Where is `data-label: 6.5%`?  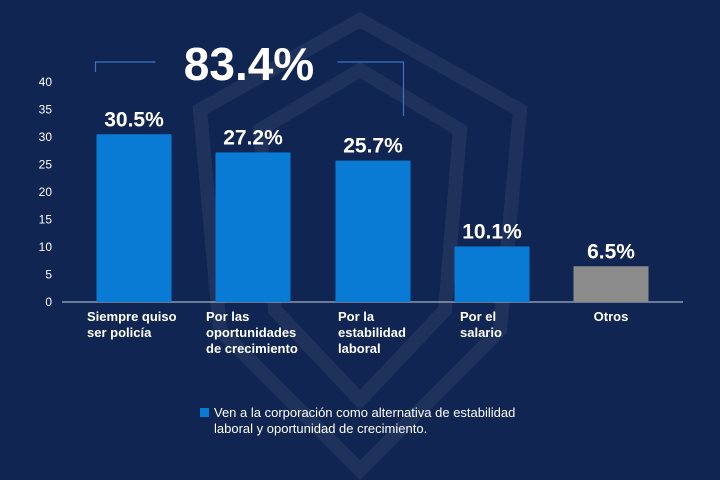
data-label: 6.5% is located at coordinates (611, 251).